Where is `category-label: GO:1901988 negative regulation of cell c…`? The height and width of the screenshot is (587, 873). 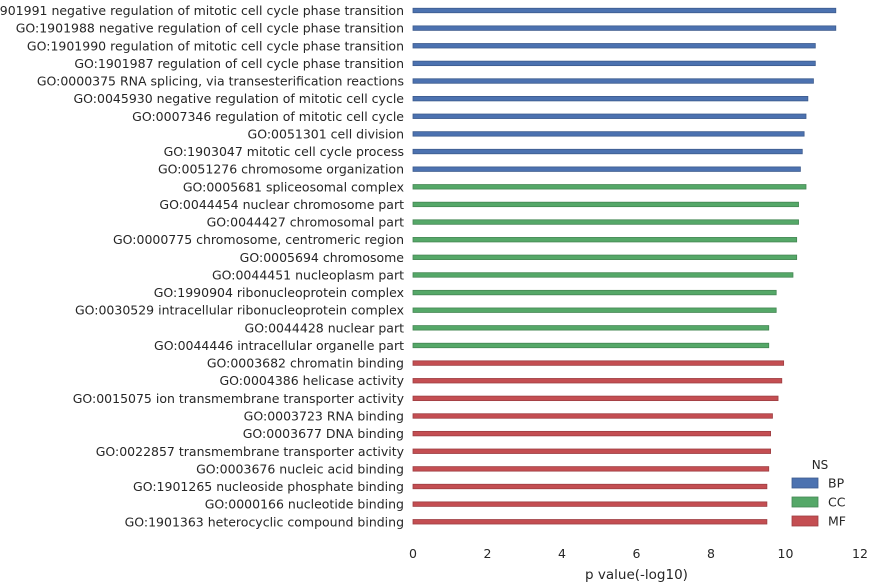 category-label: GO:1901988 negative regulation of cell c… is located at coordinates (210, 28).